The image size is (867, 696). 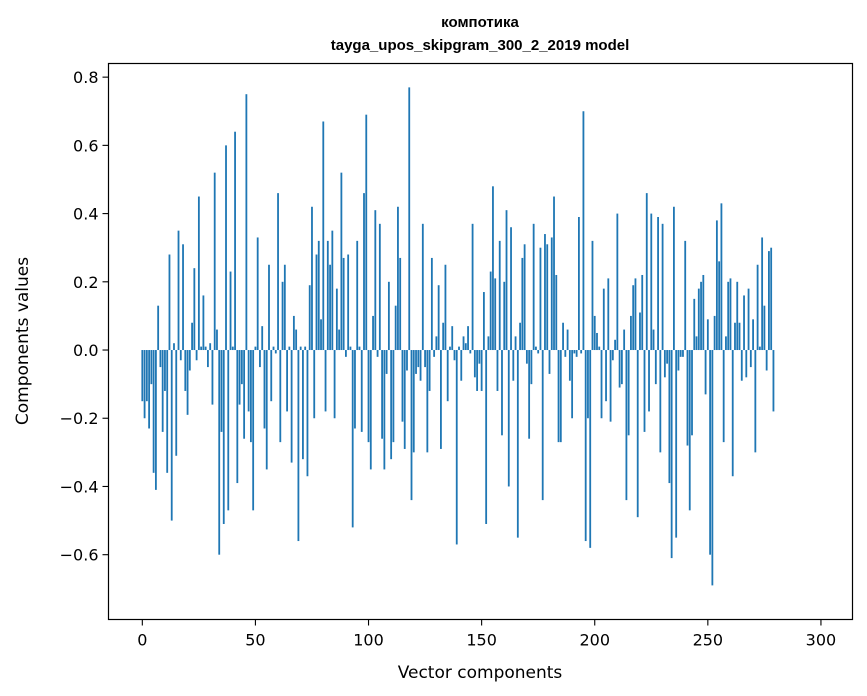 I want to click on x-tick-label: 100, so click(x=368, y=640).